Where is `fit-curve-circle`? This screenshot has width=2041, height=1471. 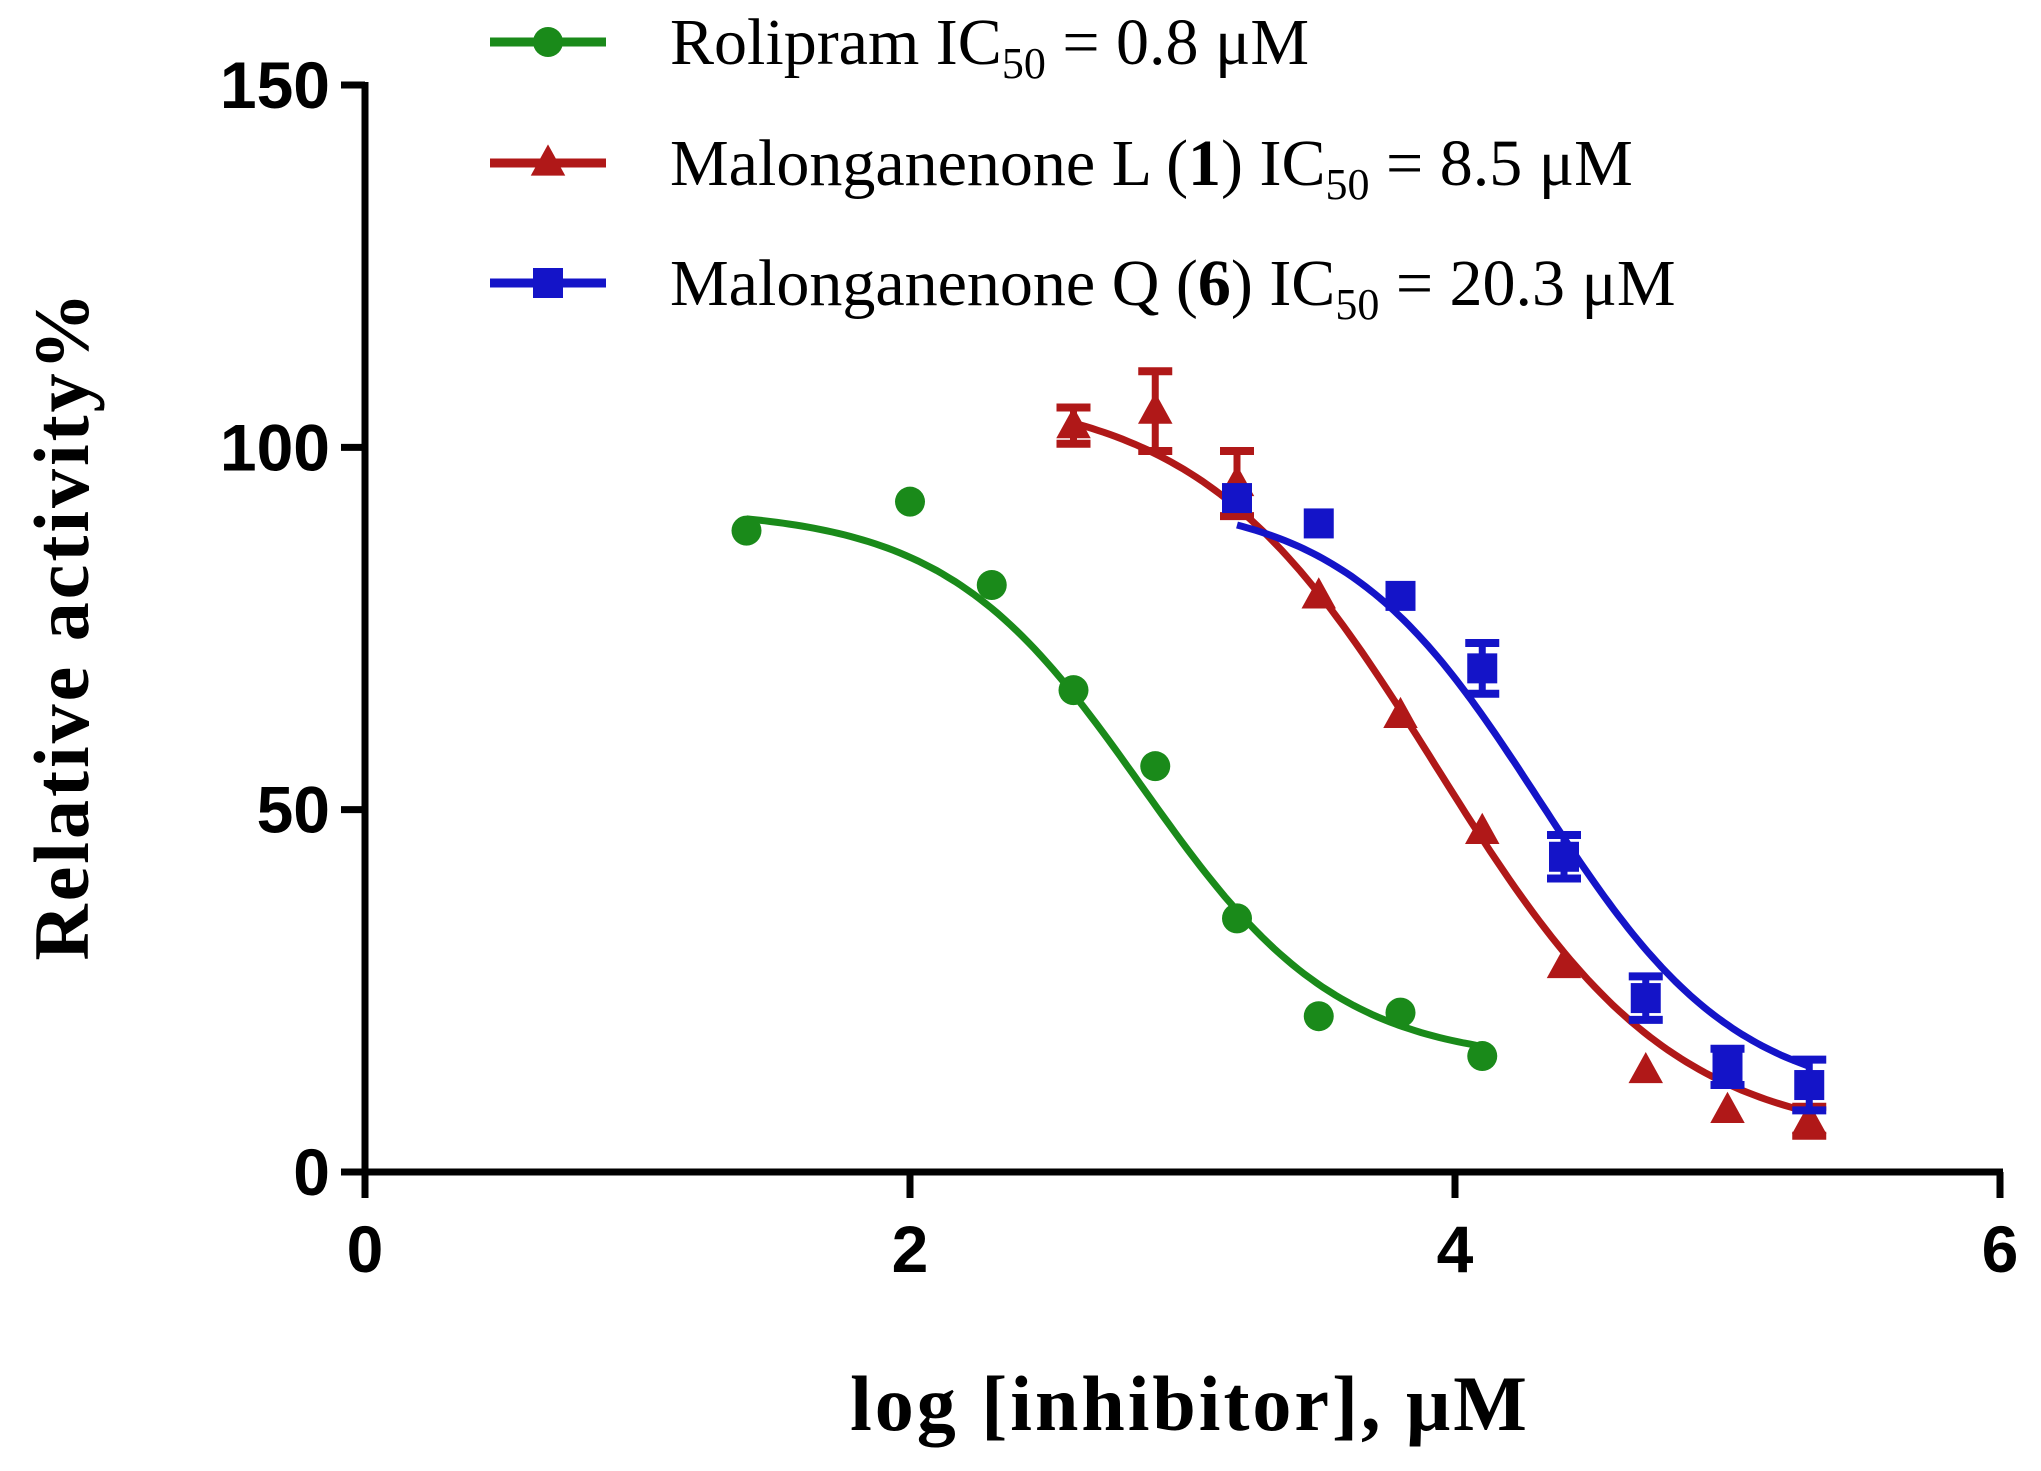 fit-curve-circle is located at coordinates (1114, 782).